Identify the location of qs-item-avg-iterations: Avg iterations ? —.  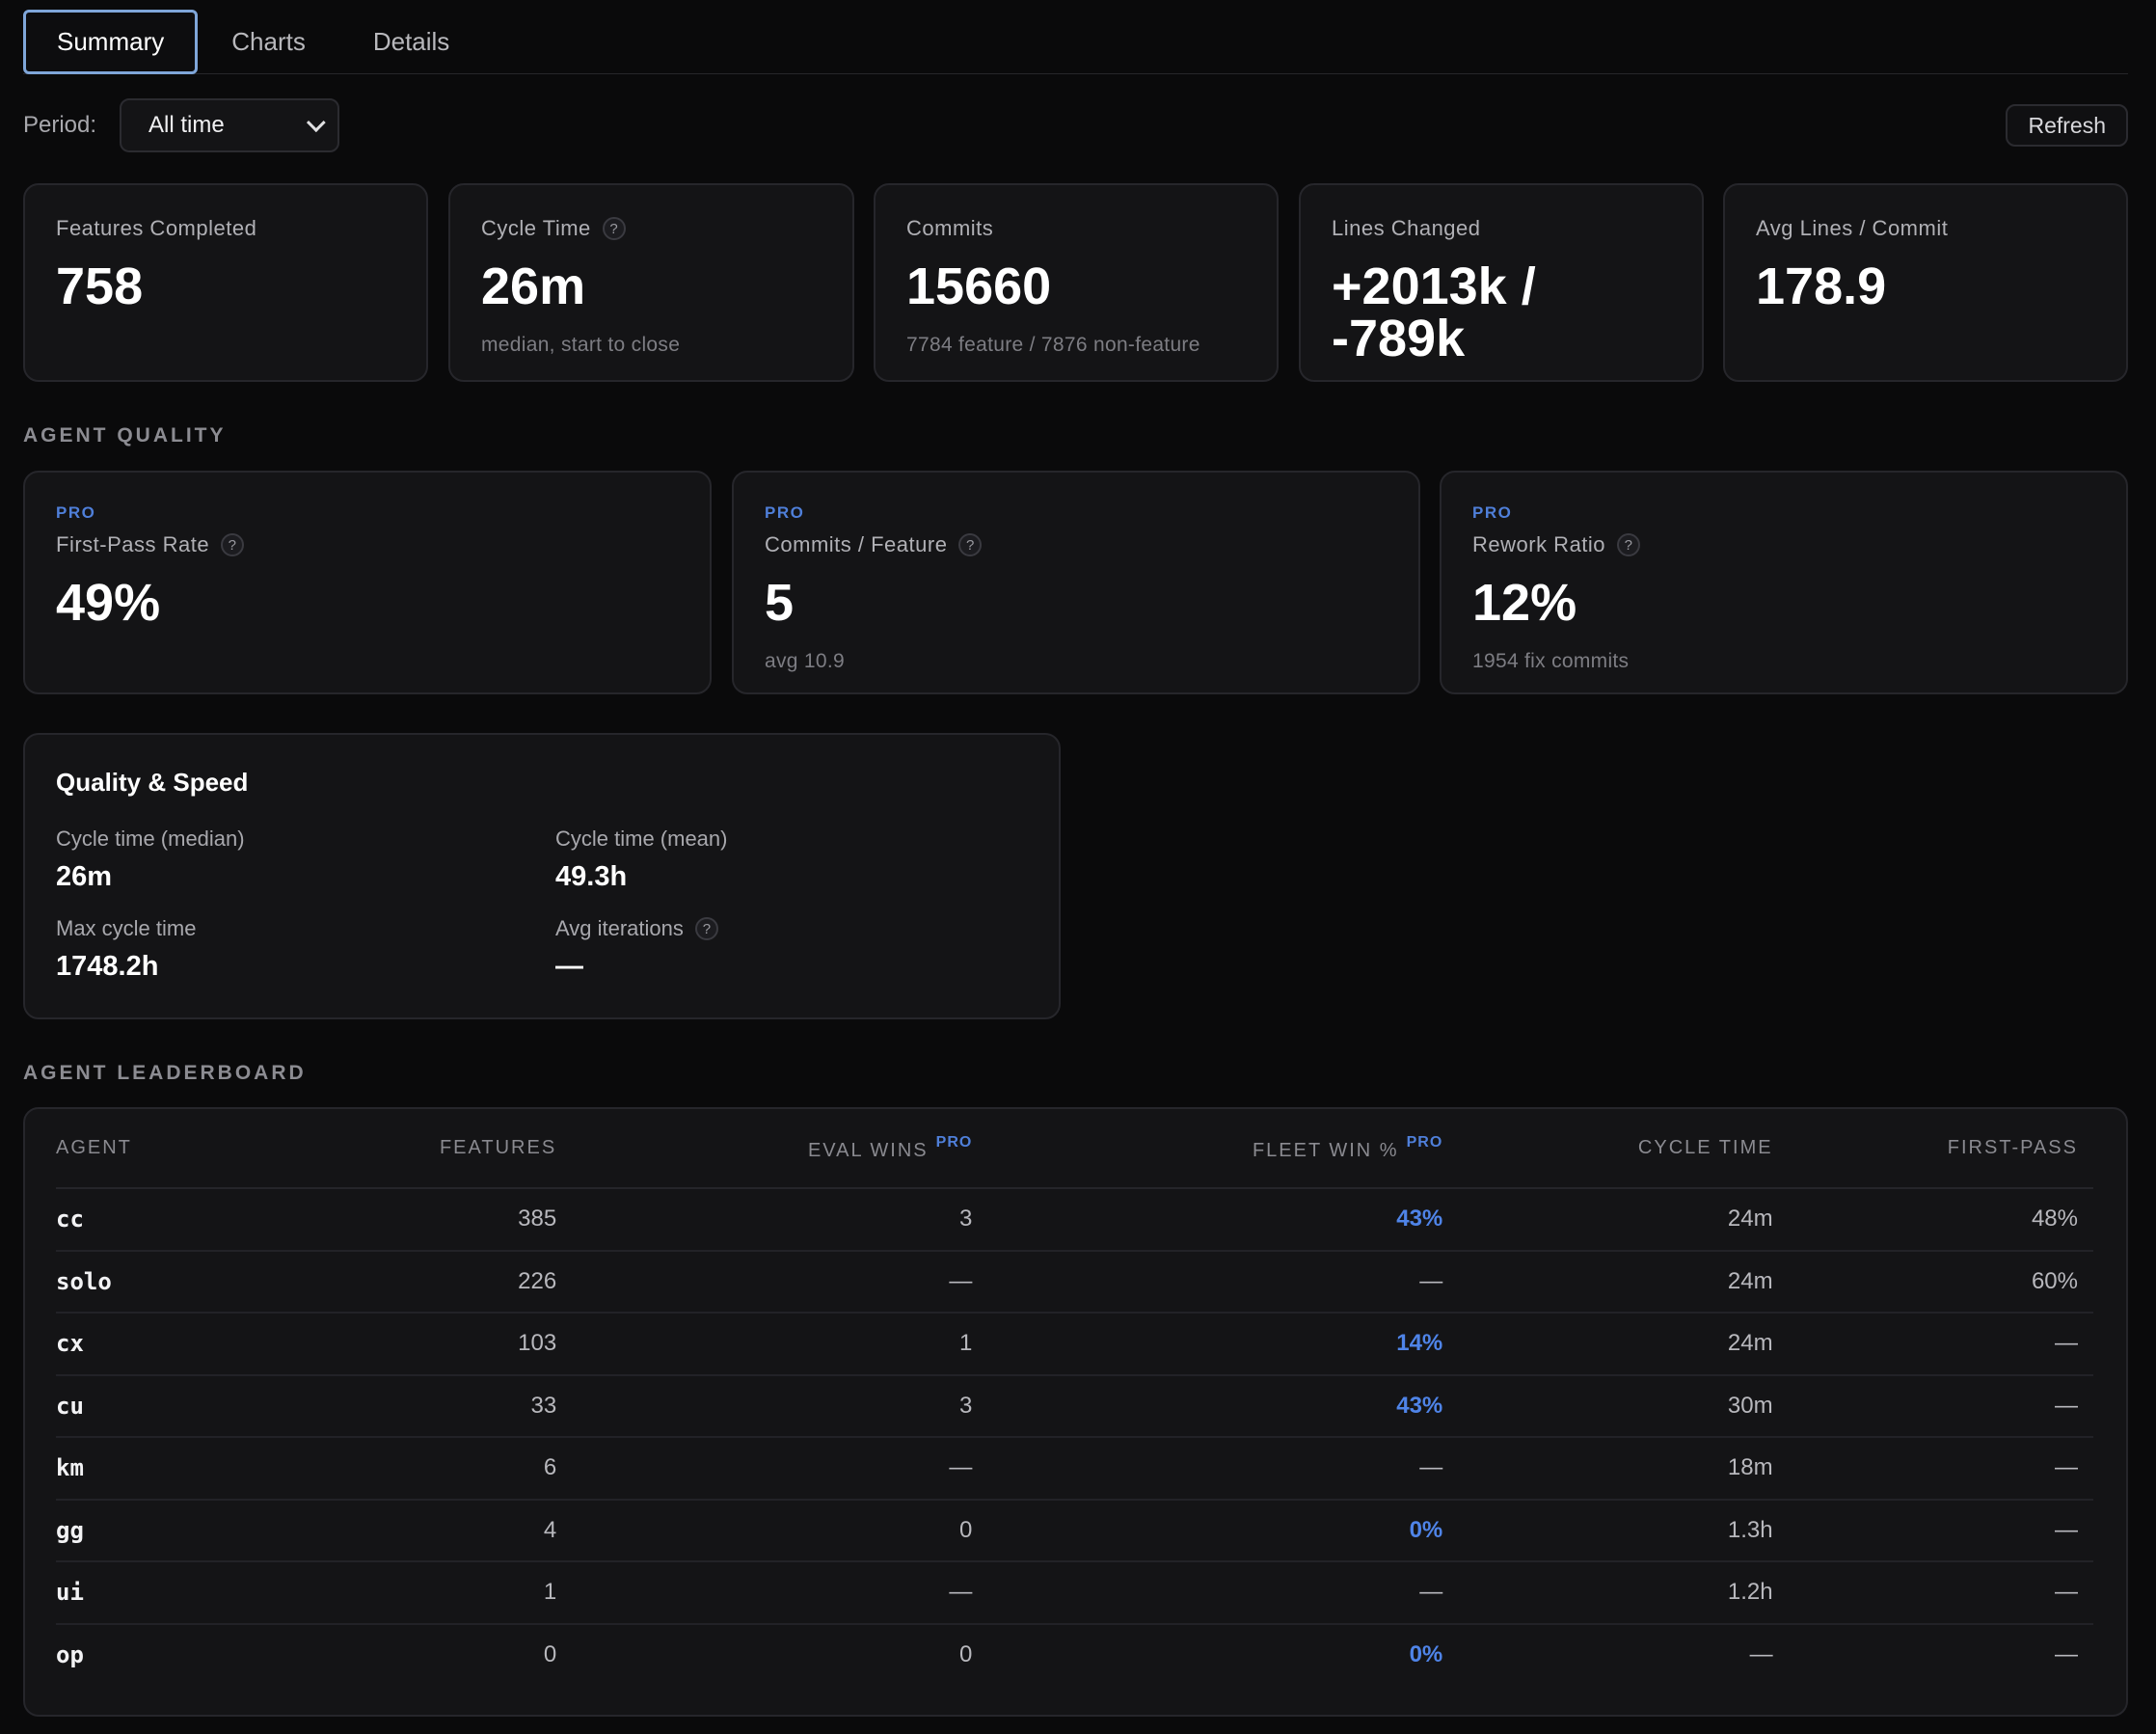
(796, 949).